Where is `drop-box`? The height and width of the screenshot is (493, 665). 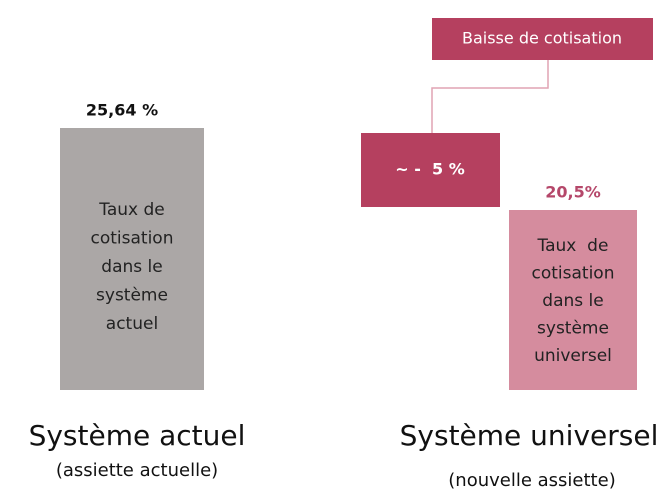
drop-box is located at coordinates (430, 170).